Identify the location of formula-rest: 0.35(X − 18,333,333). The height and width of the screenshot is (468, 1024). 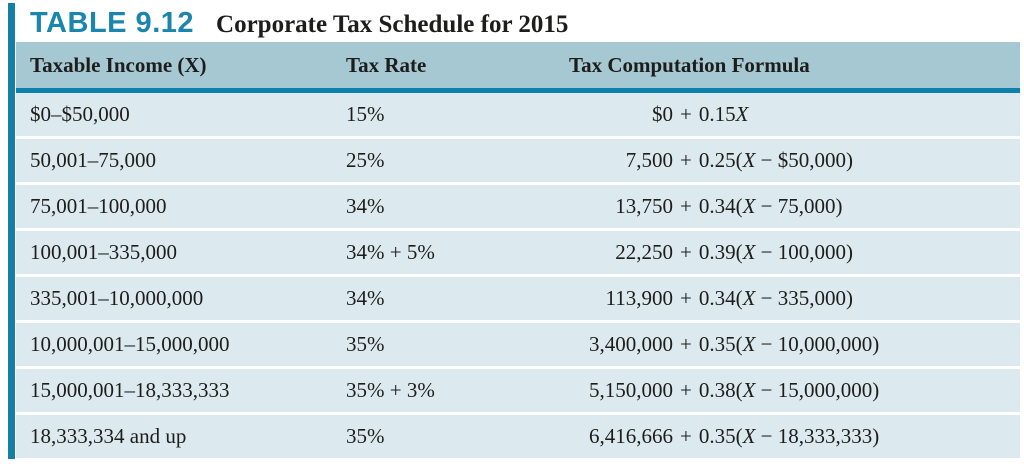
(789, 436).